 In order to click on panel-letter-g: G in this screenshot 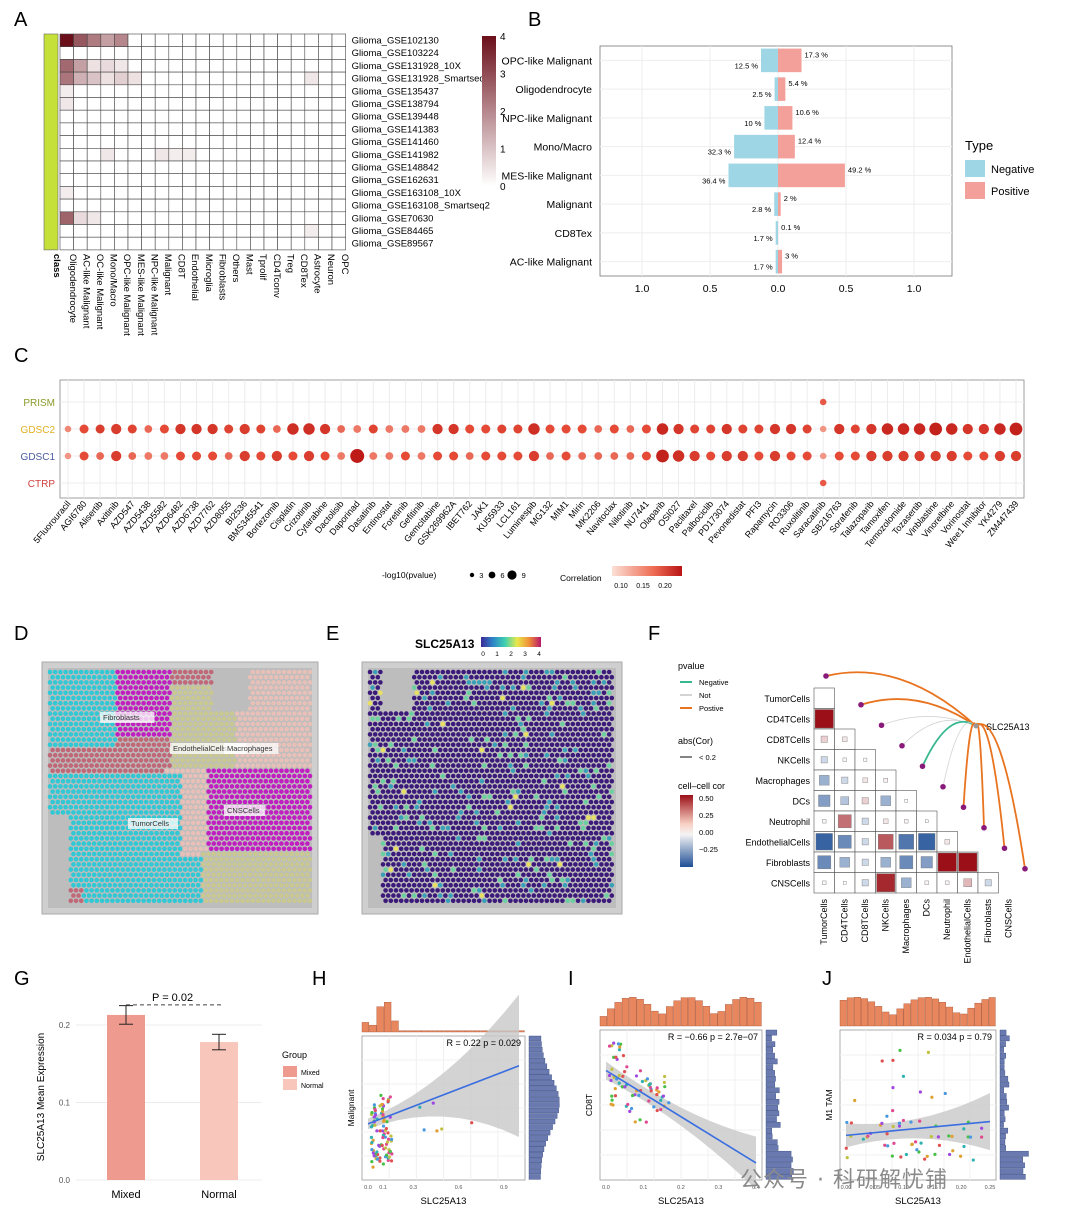, I will do `click(22, 979)`.